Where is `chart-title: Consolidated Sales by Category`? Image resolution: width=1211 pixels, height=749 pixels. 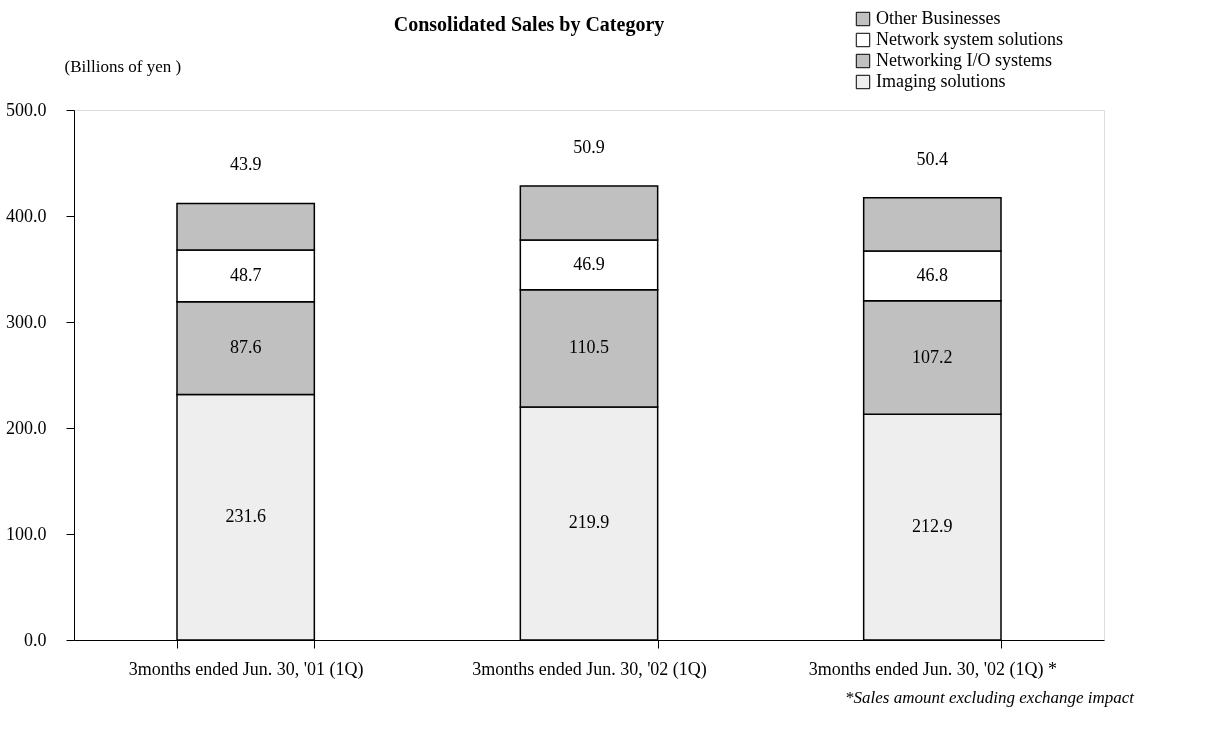
chart-title: Consolidated Sales by Category is located at coordinates (529, 24).